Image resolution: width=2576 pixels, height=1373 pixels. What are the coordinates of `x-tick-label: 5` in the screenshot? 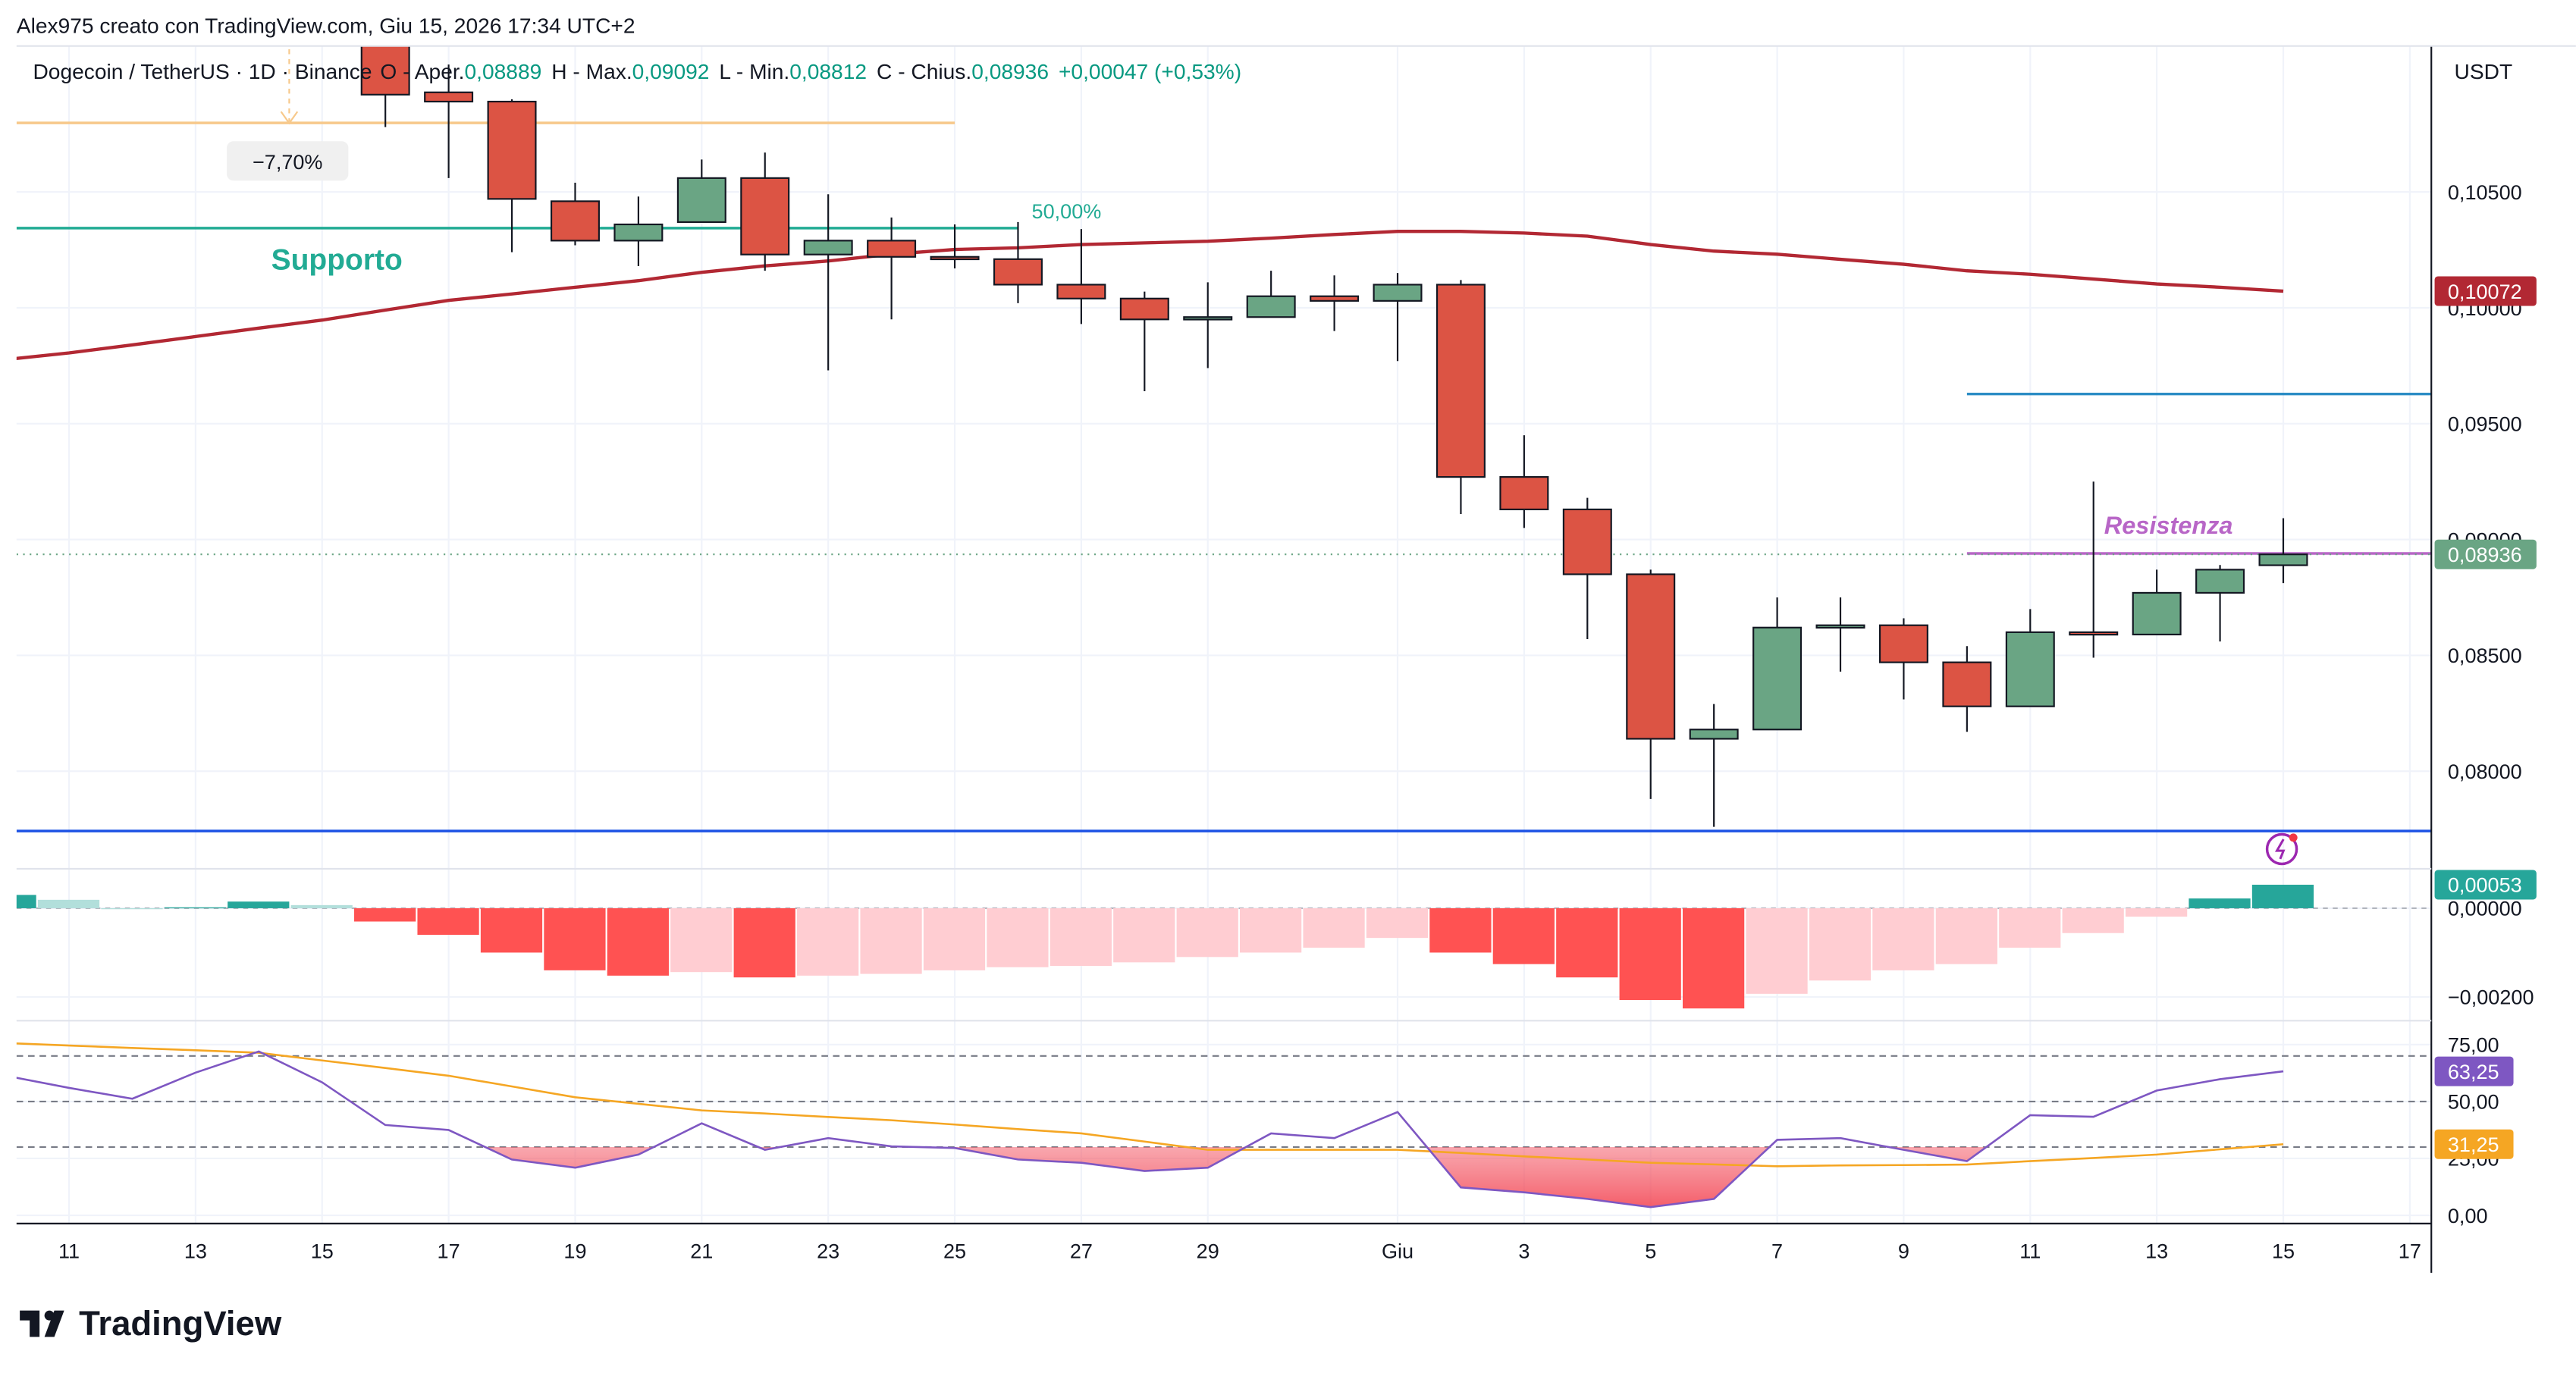 It's located at (1650, 1250).